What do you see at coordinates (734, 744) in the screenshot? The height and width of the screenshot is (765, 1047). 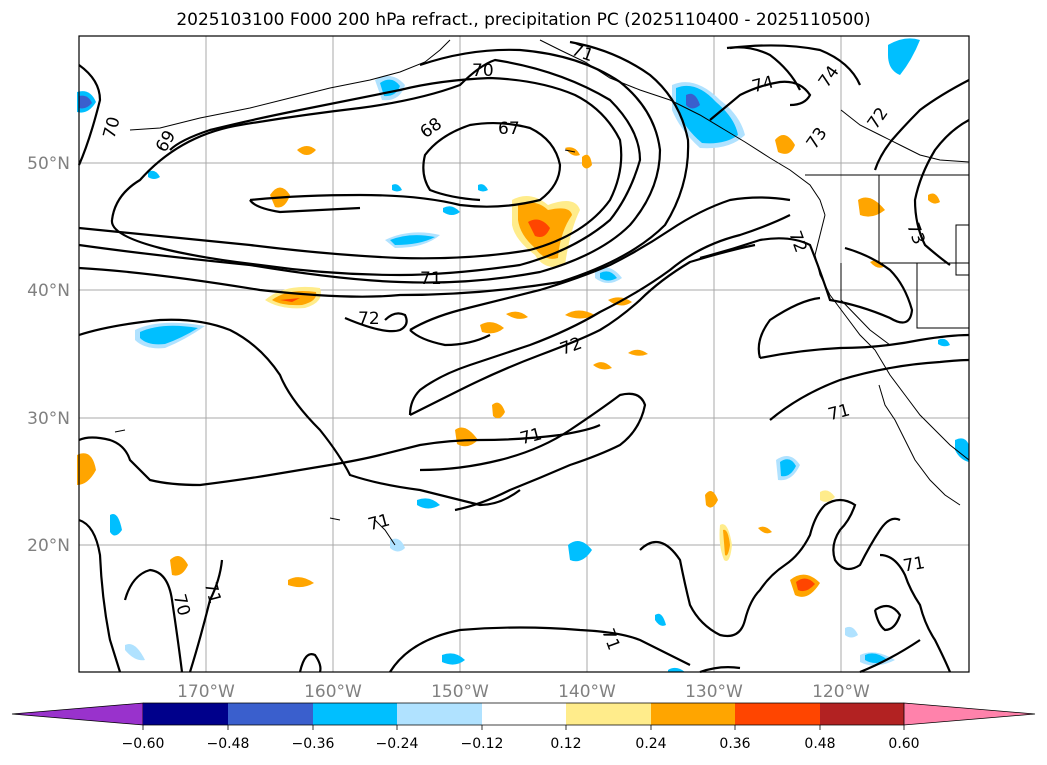 I see `colorbar-tick: 0.36` at bounding box center [734, 744].